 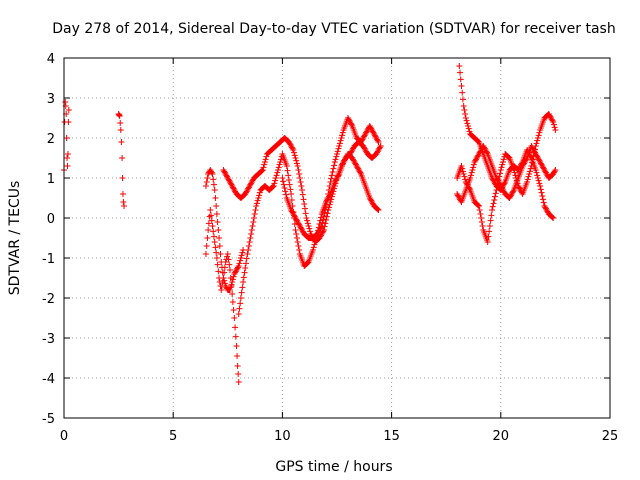 I want to click on x-tick-label: 25, so click(x=610, y=436).